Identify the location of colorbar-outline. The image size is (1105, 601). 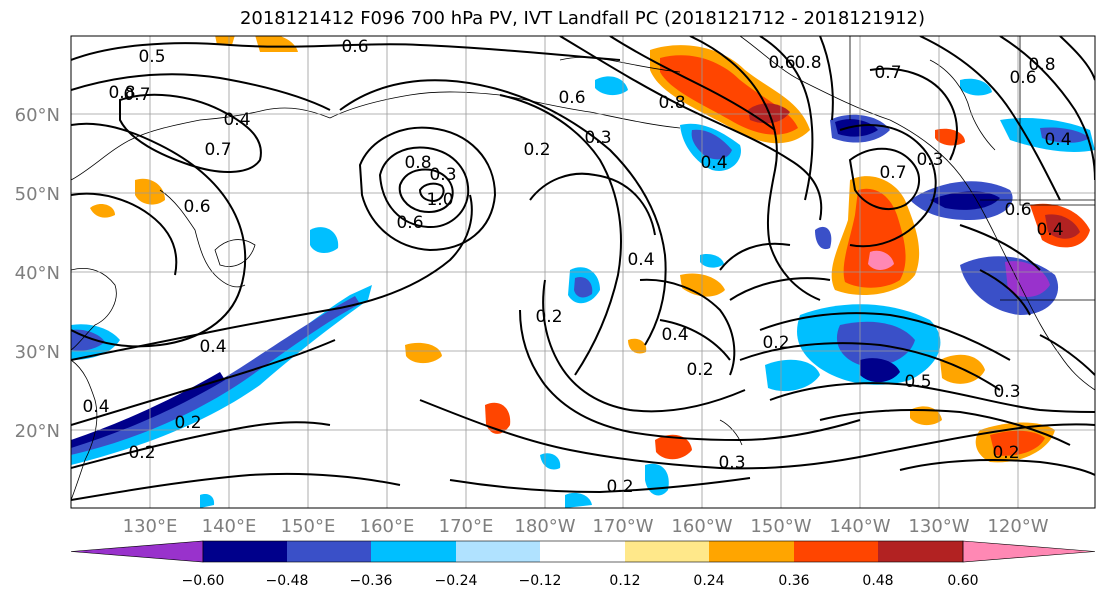
(583, 551).